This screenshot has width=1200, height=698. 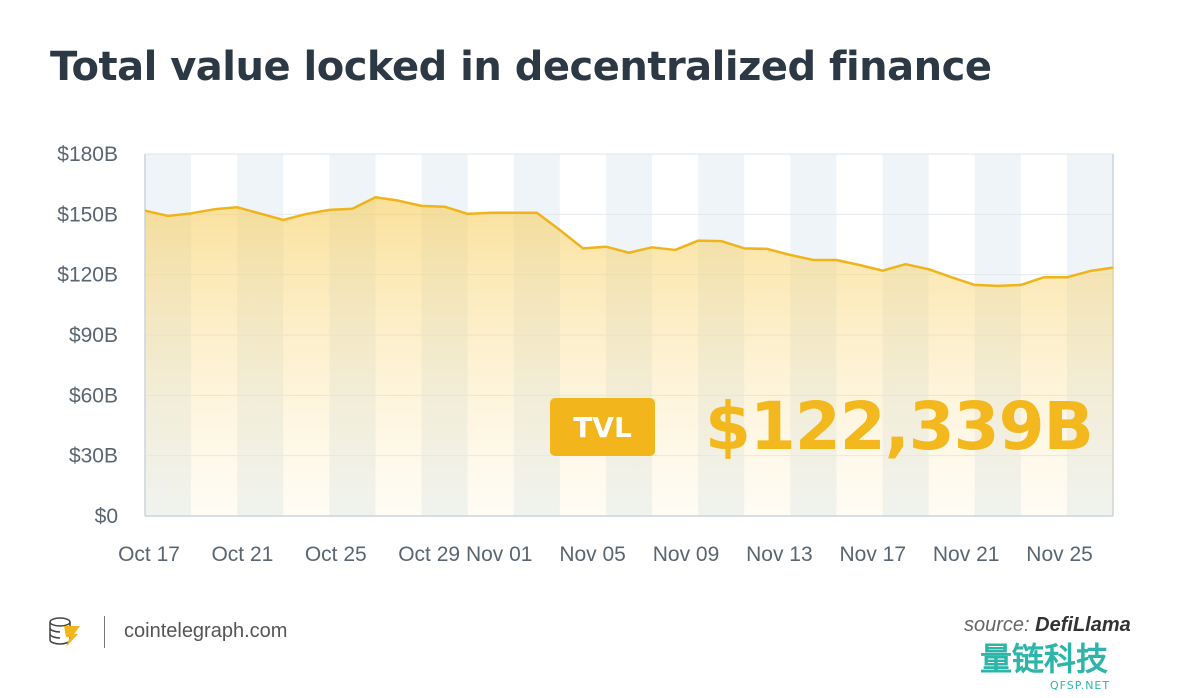 What do you see at coordinates (899, 426) in the screenshot?
I see `tvl-value: $122,339B` at bounding box center [899, 426].